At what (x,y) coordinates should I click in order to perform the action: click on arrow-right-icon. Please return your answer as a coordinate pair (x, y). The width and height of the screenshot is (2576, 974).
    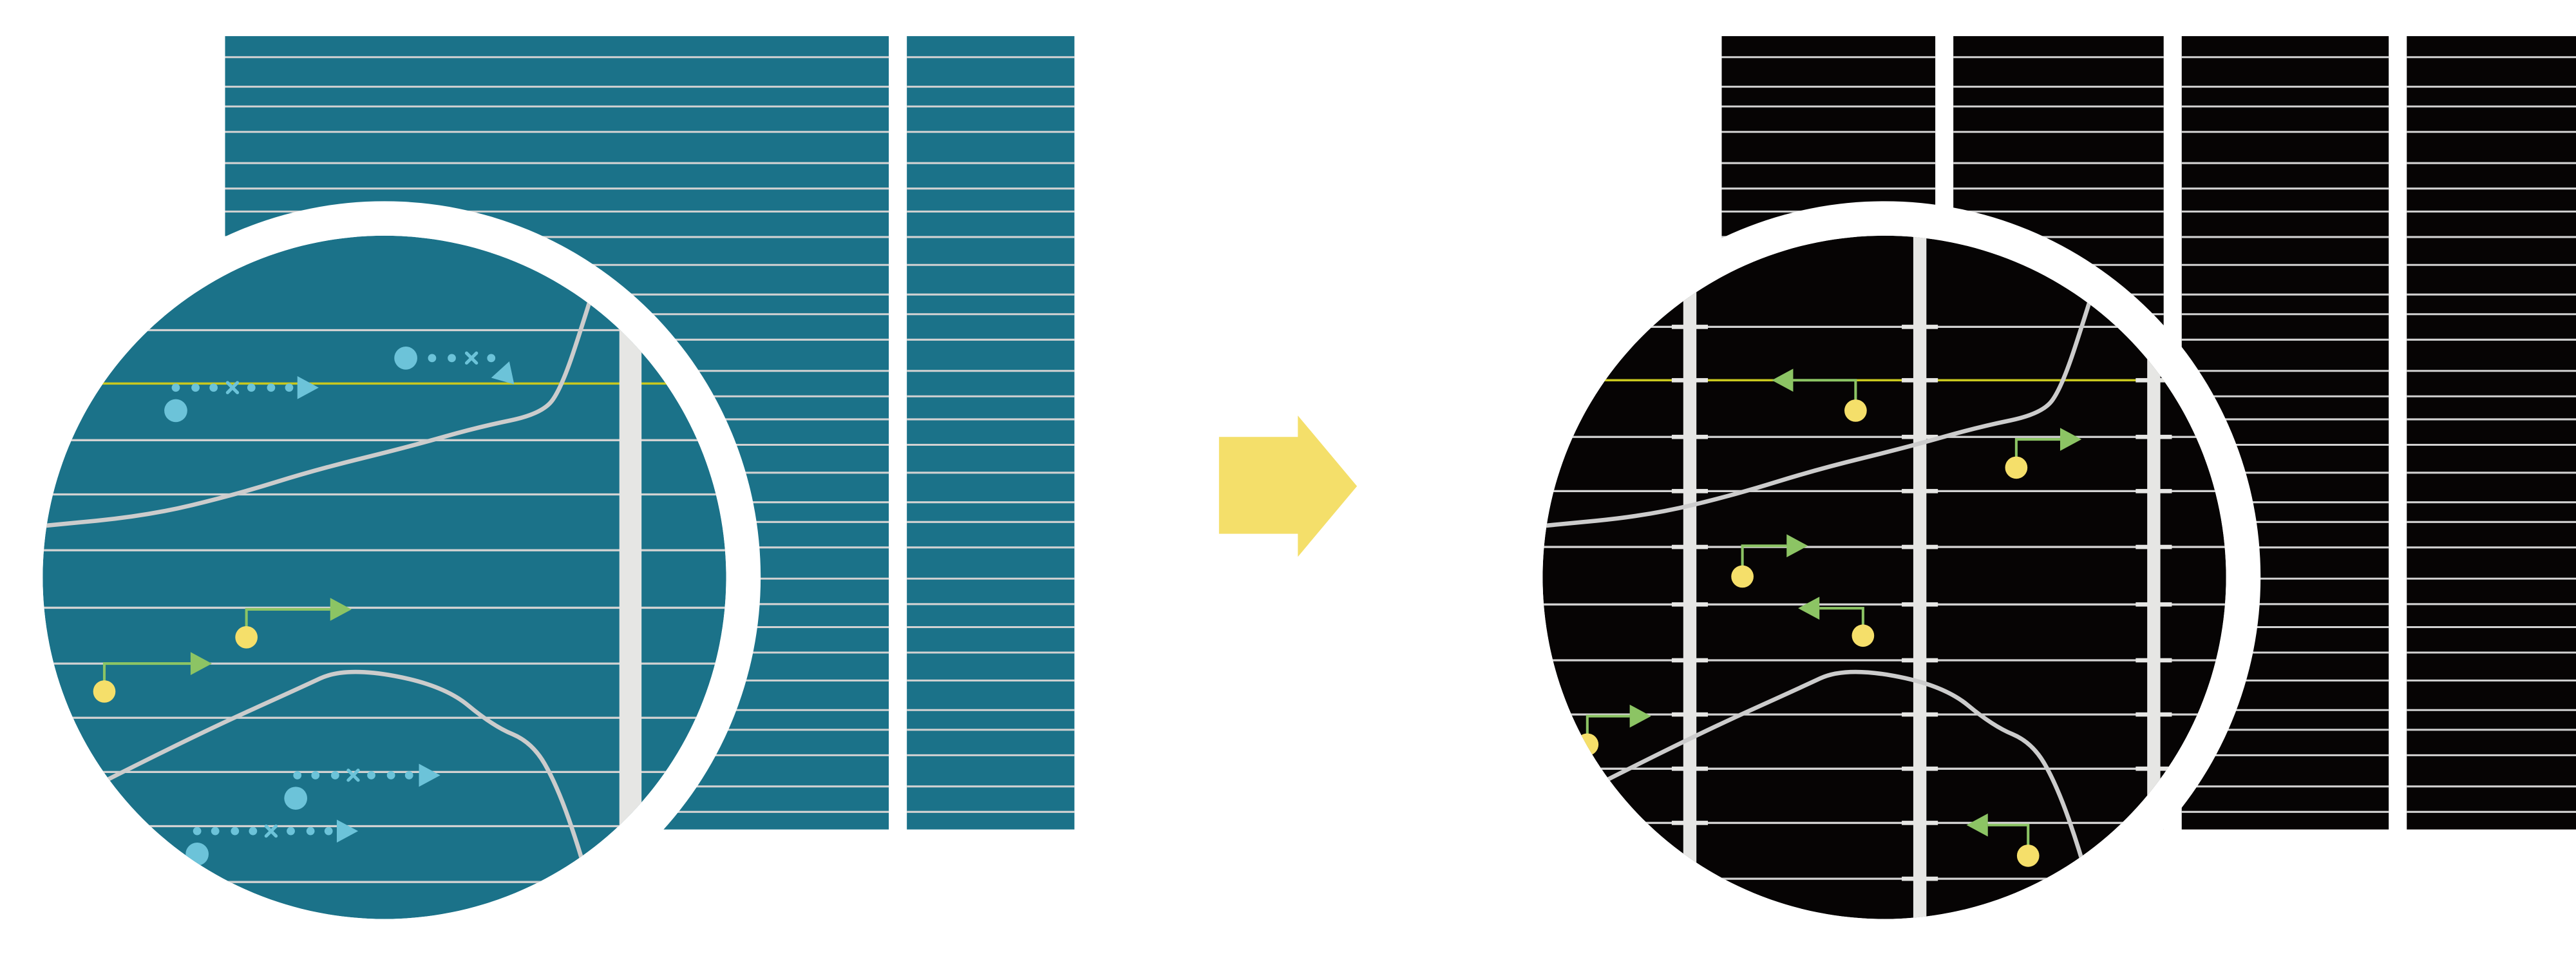
    Looking at the image, I should click on (1288, 486).